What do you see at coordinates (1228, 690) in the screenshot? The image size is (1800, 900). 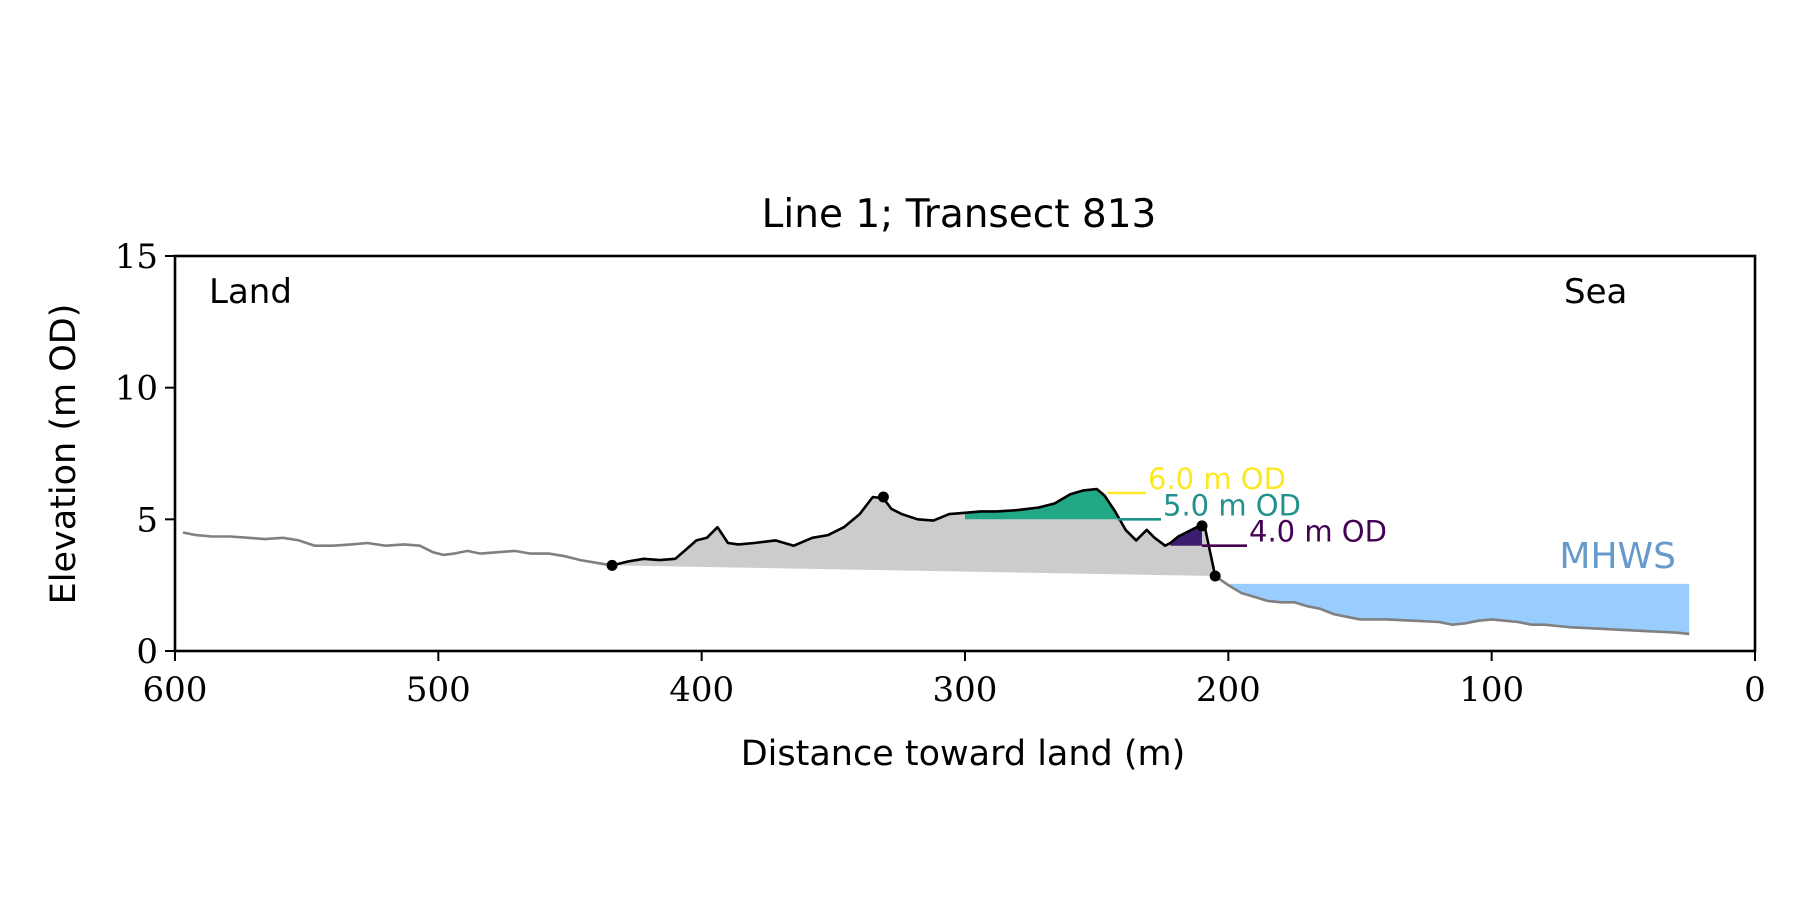 I see `x-tick-label: 200` at bounding box center [1228, 690].